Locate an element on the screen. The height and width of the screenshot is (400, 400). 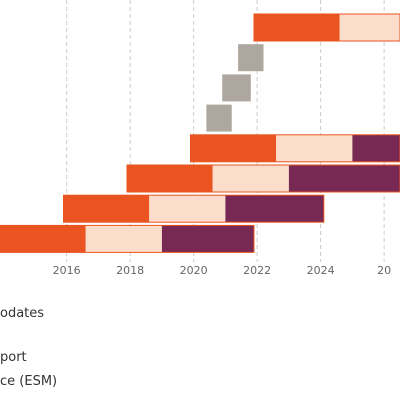
legend-label-support: port is located at coordinates (13, 357).